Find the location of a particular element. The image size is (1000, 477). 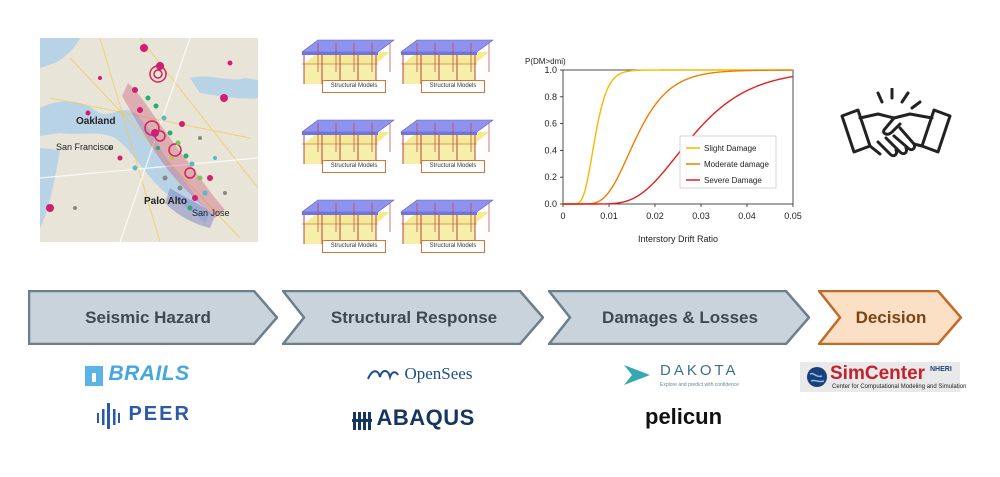

pipeline-step: Seismic Hazard is located at coordinates (153, 317).